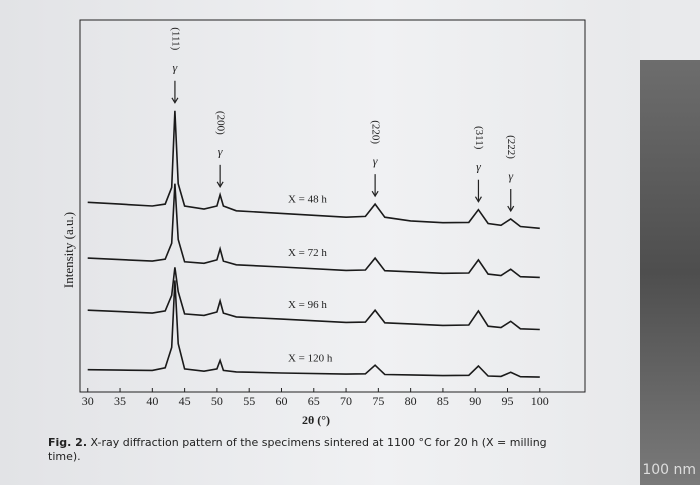 This screenshot has height=485, width=700. I want to click on x-tick-label: 65, so click(314, 401).